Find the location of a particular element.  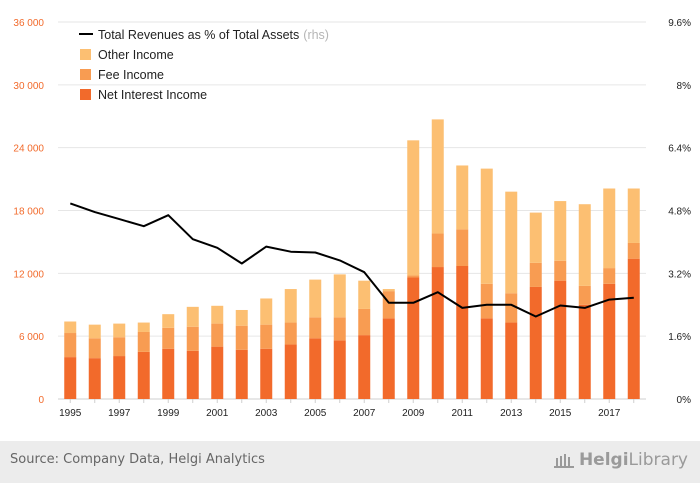

right-tick-label: 4.8% is located at coordinates (679, 212).